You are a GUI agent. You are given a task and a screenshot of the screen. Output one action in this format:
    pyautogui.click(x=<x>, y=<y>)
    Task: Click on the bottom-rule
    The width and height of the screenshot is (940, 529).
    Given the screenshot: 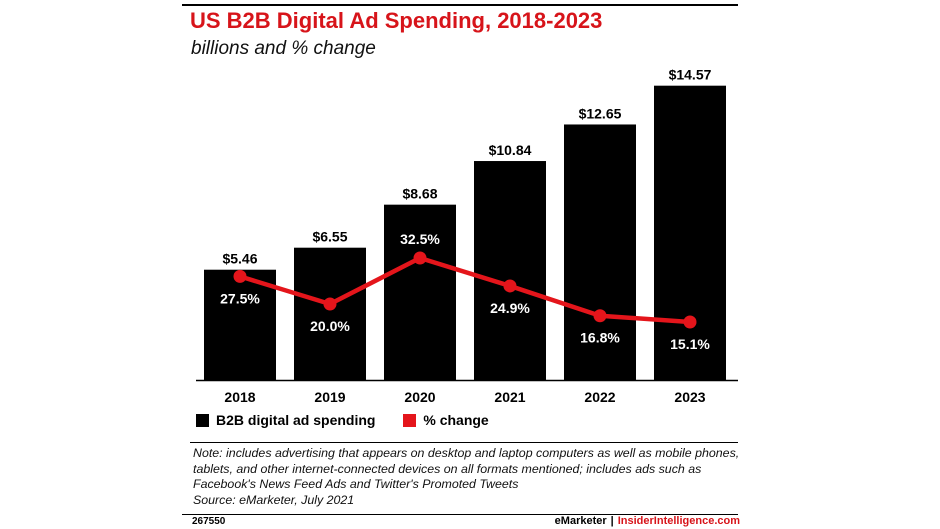 What is the action you would take?
    pyautogui.click(x=460, y=514)
    